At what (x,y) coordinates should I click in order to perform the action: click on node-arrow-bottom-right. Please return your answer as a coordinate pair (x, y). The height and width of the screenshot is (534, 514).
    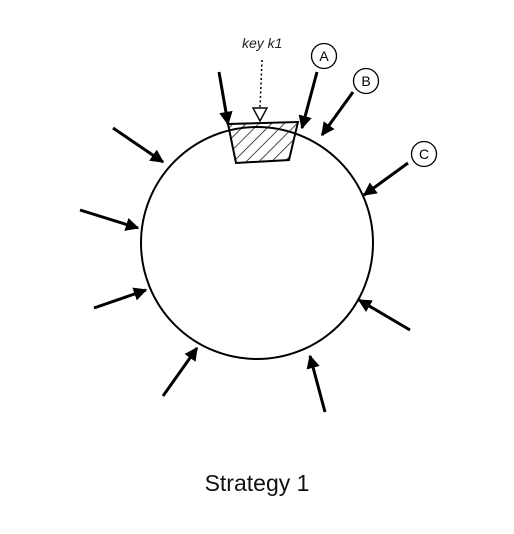
    Looking at the image, I should click on (316, 383).